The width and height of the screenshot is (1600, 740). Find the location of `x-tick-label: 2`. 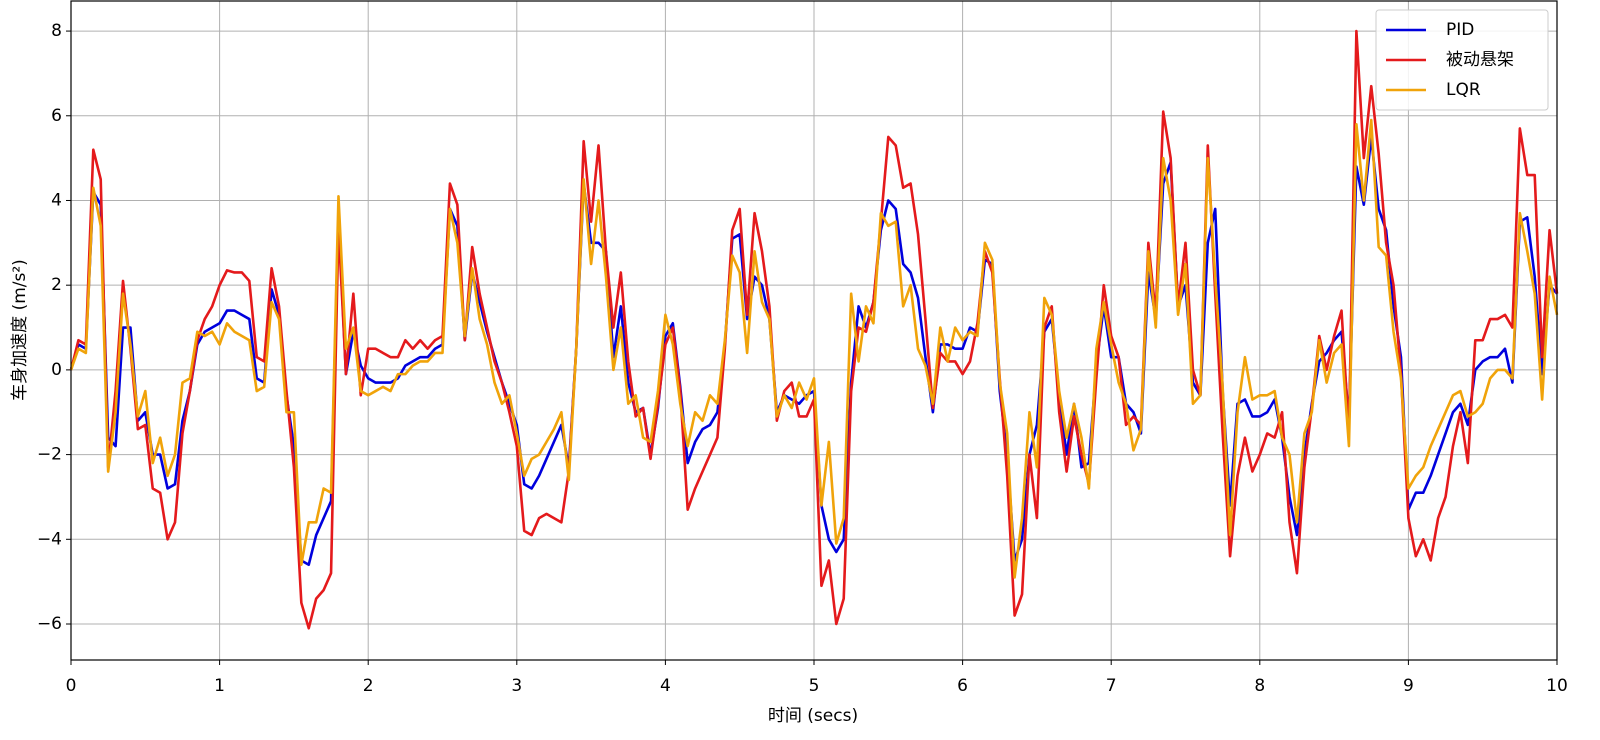

x-tick-label: 2 is located at coordinates (368, 686).